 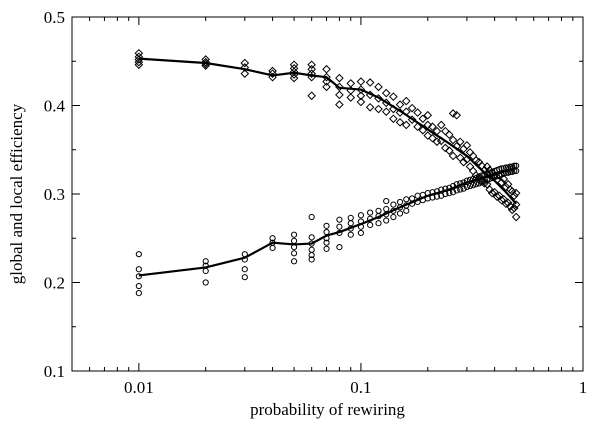 What do you see at coordinates (54, 194) in the screenshot?
I see `y-tick-label: 0.3` at bounding box center [54, 194].